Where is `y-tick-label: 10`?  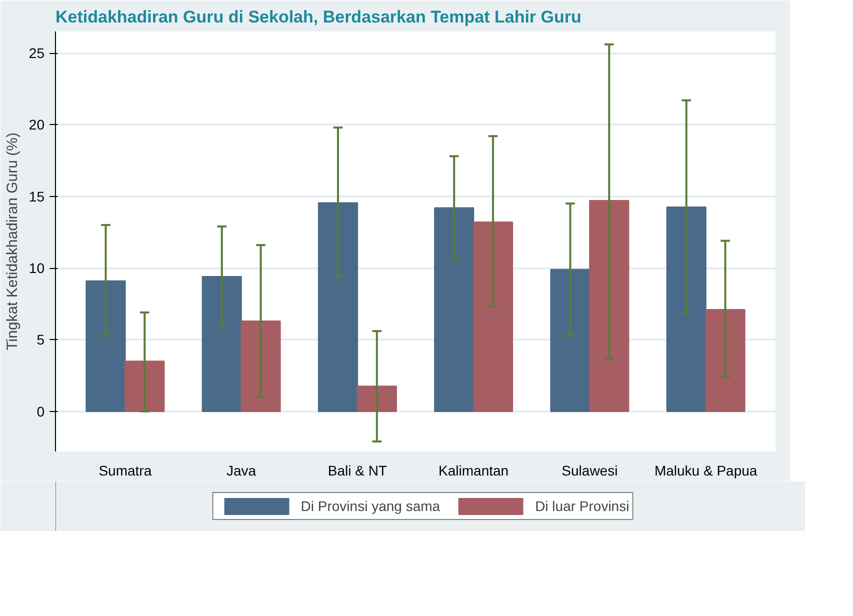
y-tick-label: 10 is located at coordinates (36, 268).